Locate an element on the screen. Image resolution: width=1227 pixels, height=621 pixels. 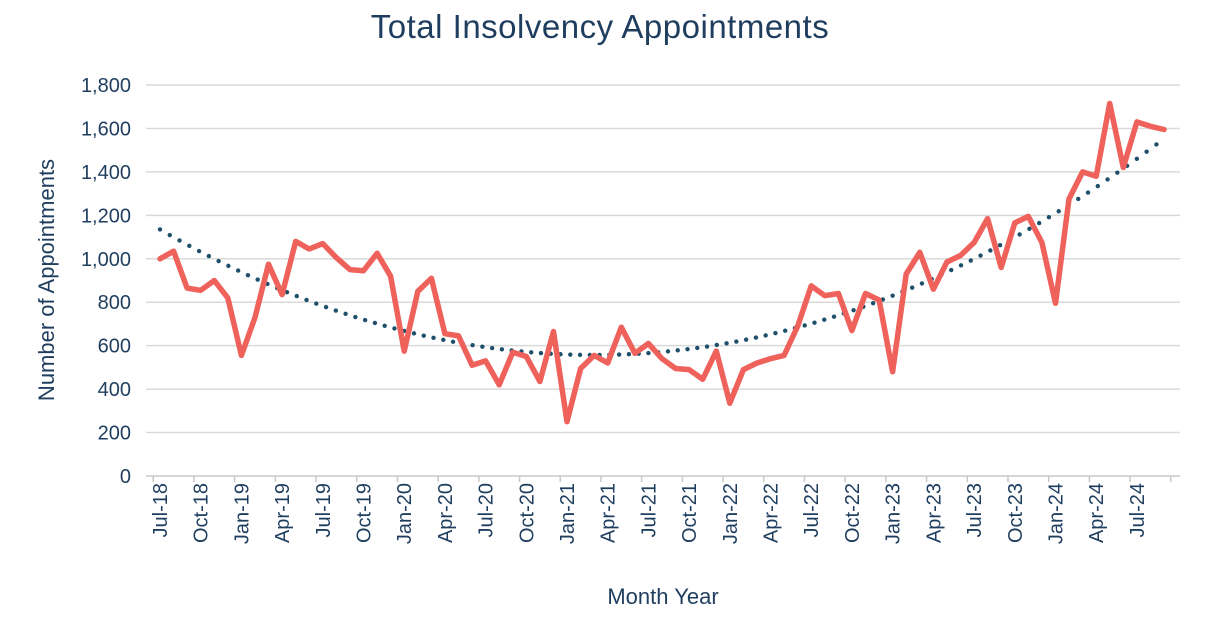
x-tick-label: Oct-21 is located at coordinates (690, 513).